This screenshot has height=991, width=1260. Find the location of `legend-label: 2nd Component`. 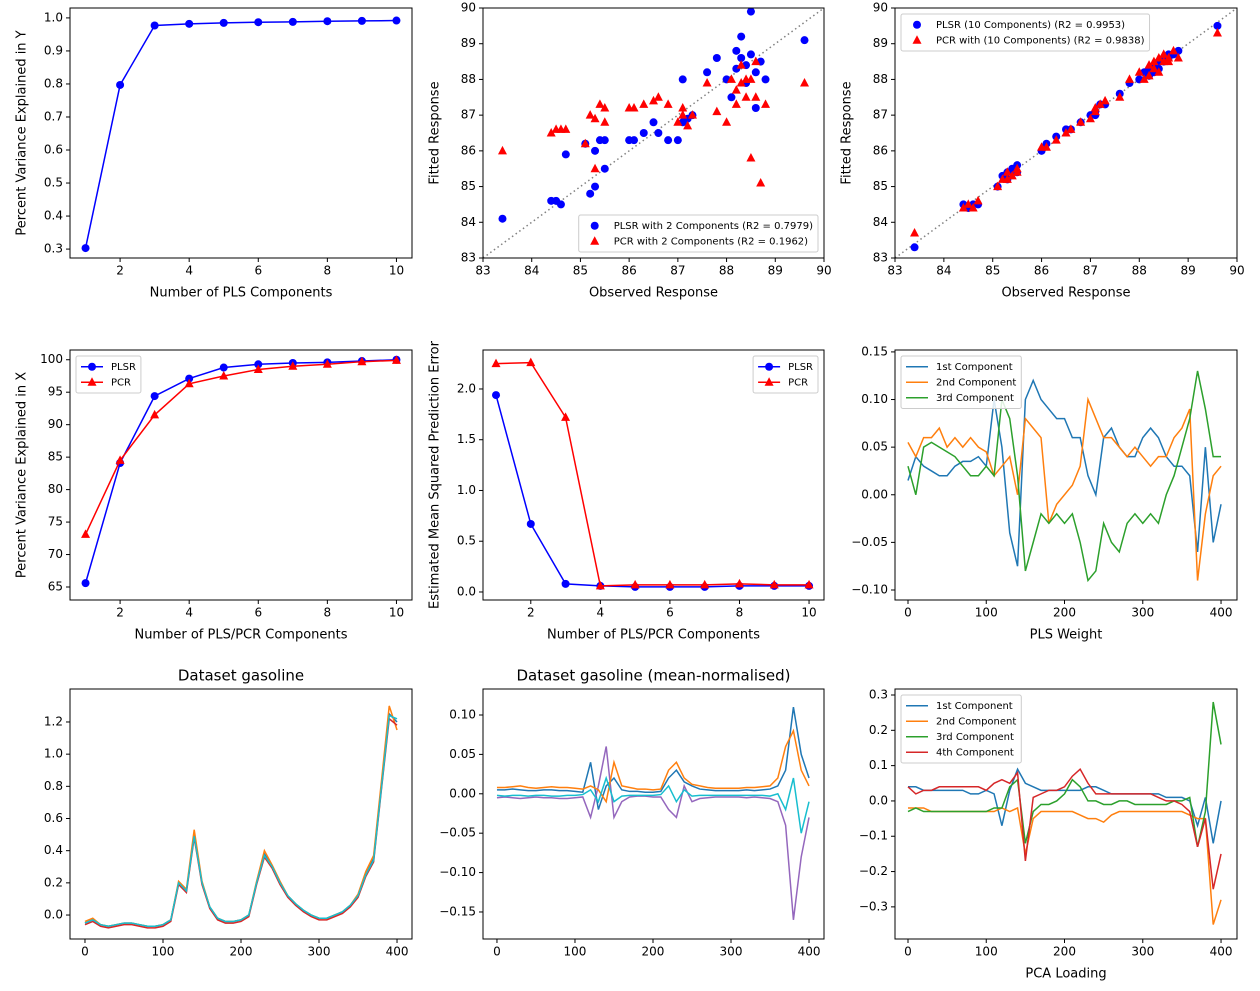

legend-label: 2nd Component is located at coordinates (976, 382).